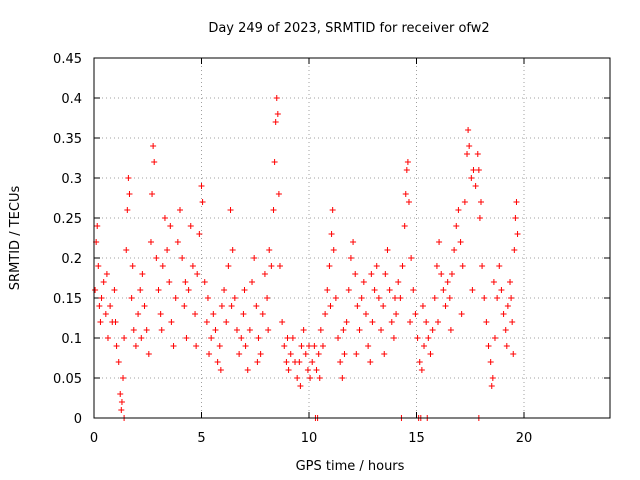  What do you see at coordinates (71, 259) in the screenshot?
I see `y-tick-label: 0.2` at bounding box center [71, 259].